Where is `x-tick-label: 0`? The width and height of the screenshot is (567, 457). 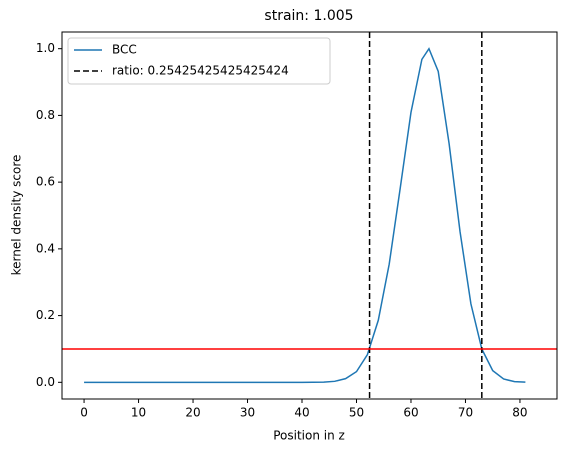
x-tick-label: 0 is located at coordinates (84, 413).